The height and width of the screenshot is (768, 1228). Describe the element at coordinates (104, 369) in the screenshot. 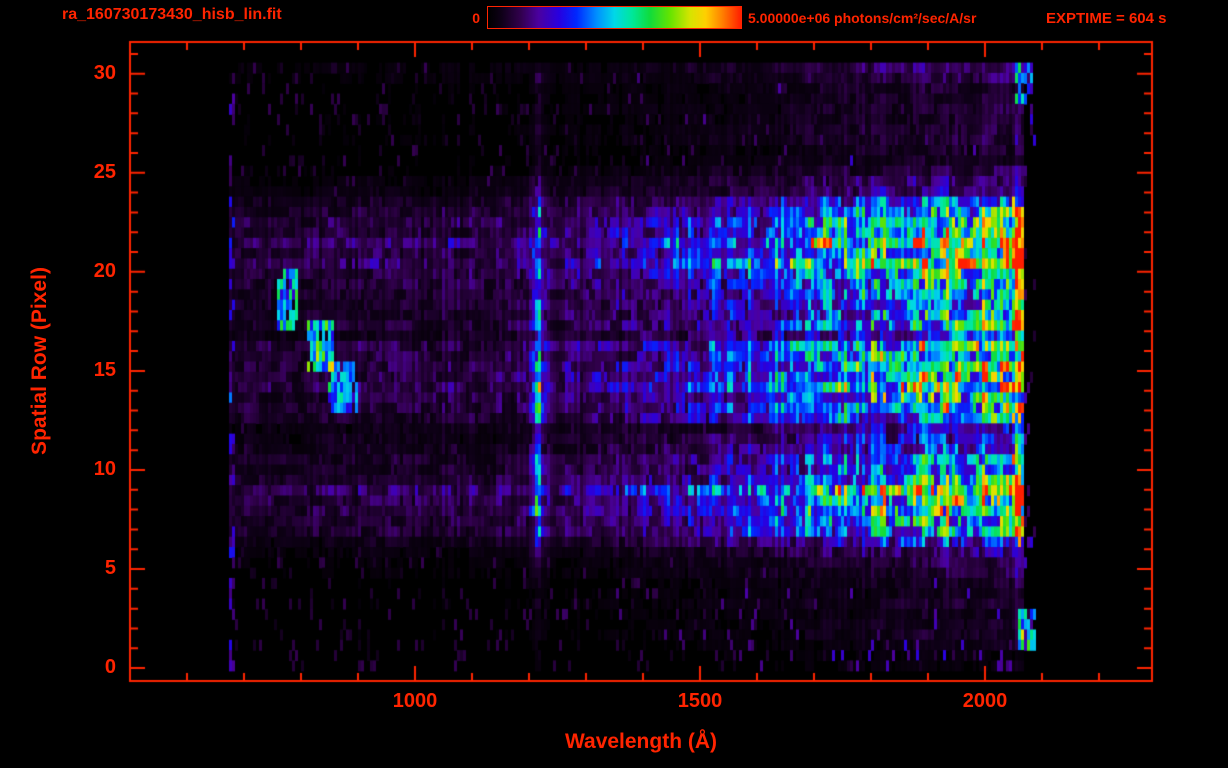

I see `y-tick-label: 15` at that location.